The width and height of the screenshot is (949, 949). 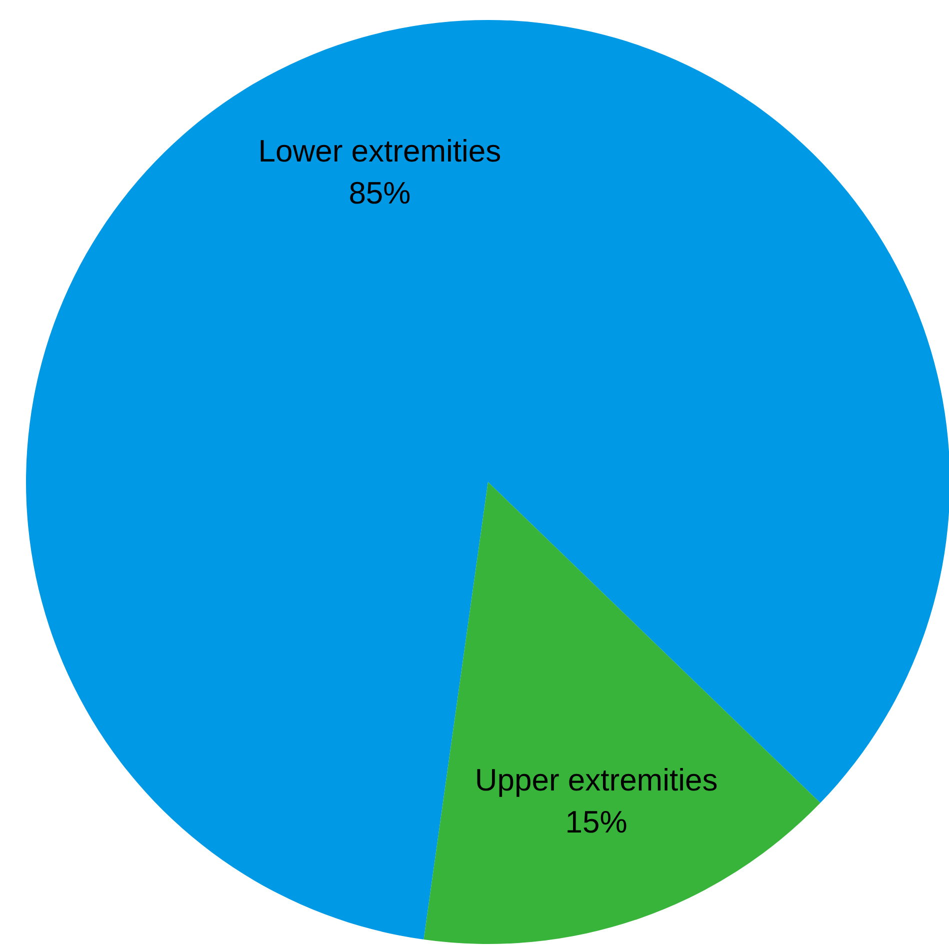 What do you see at coordinates (379, 192) in the screenshot?
I see `data-label: 85%` at bounding box center [379, 192].